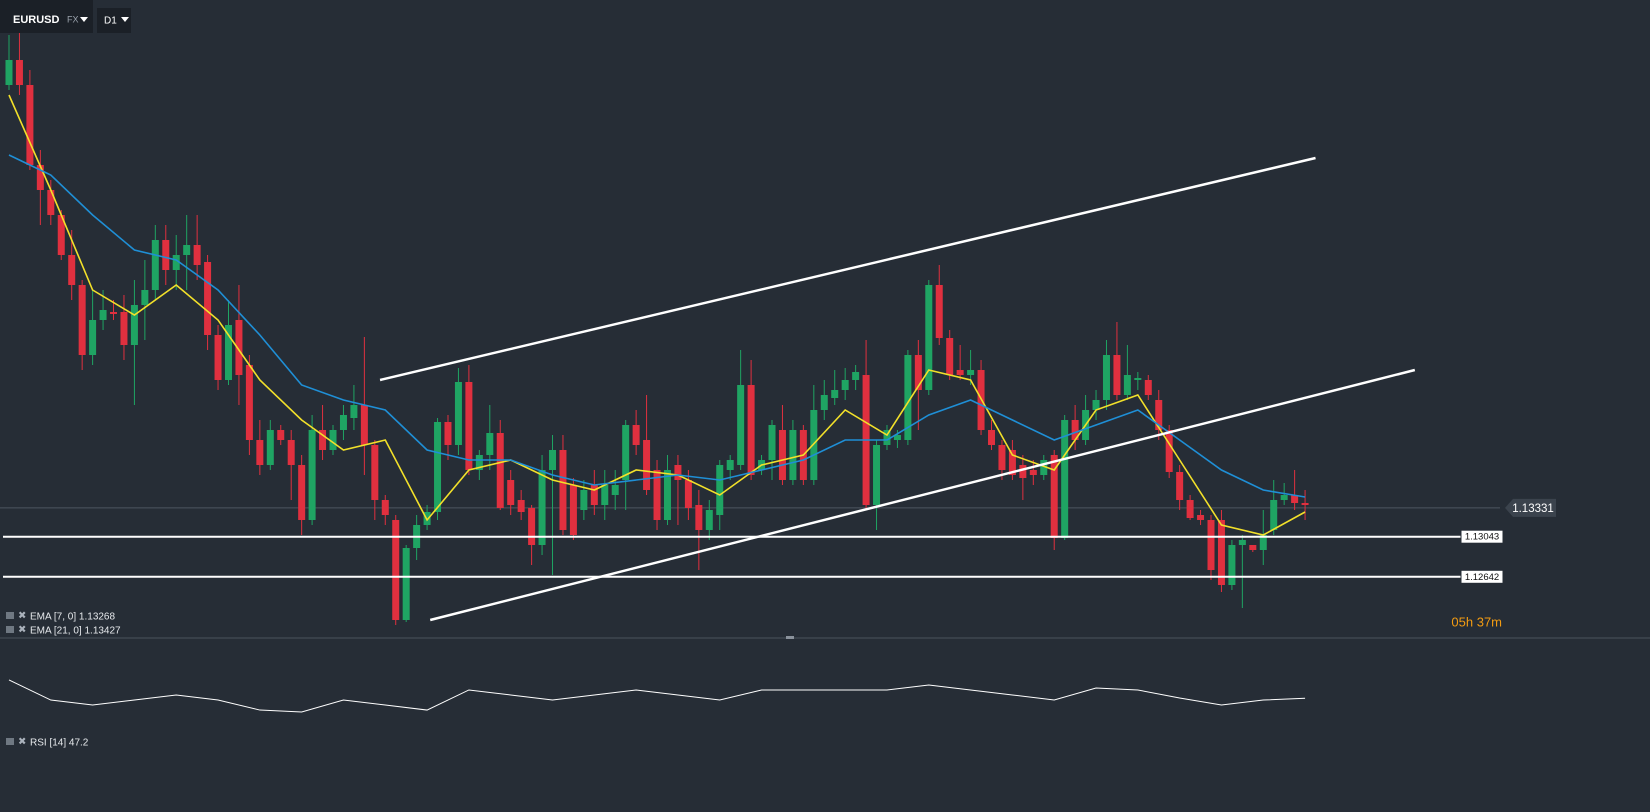 This screenshot has width=1650, height=812. I want to click on timeframe: D1, so click(110, 21).